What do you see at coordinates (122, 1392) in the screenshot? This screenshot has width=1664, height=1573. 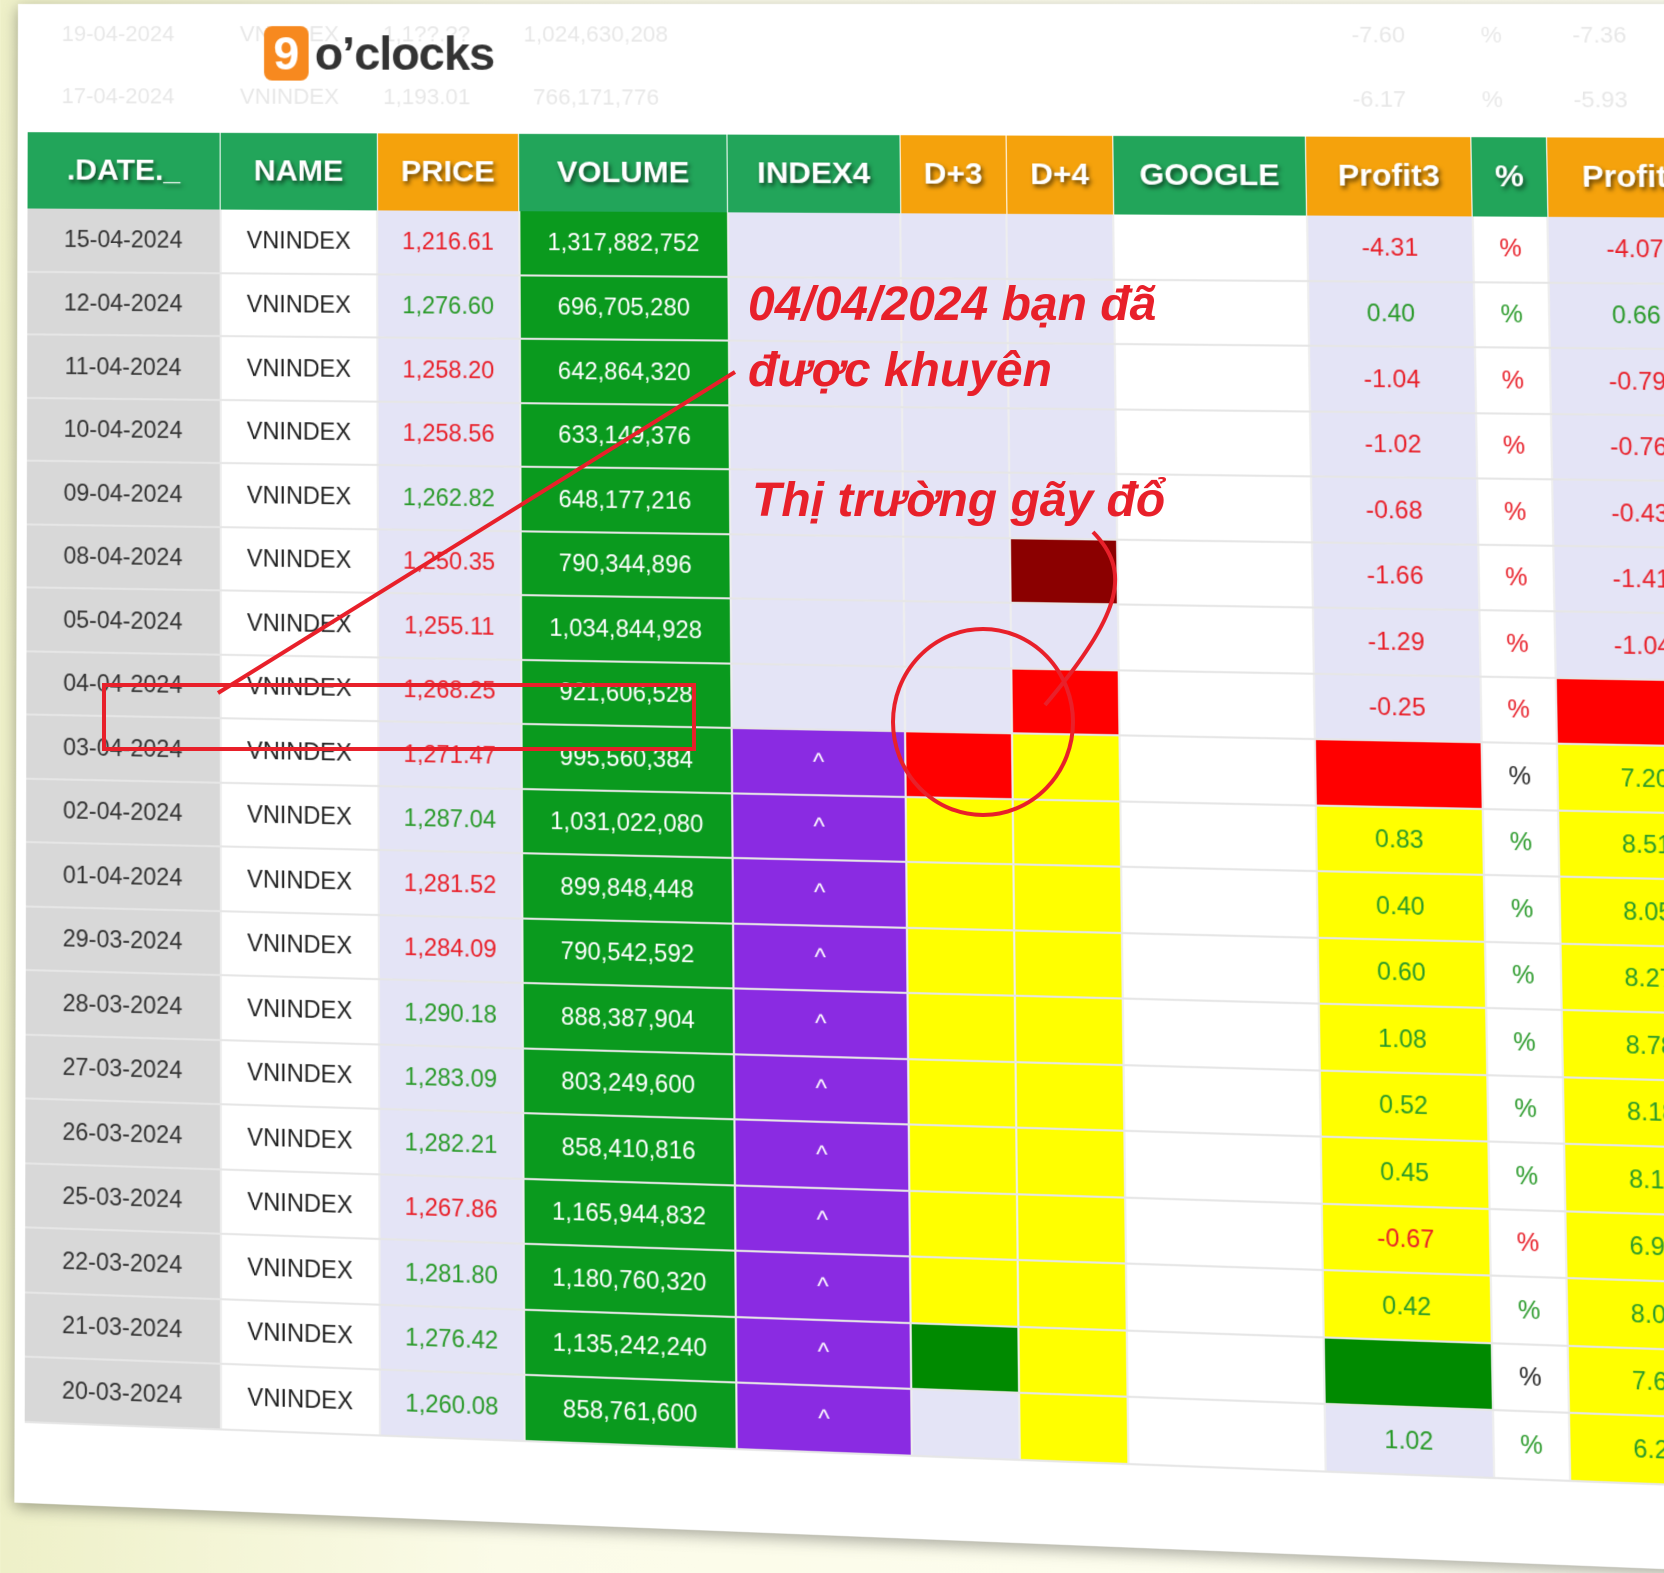 I see `date-cell: 20-03-2024` at bounding box center [122, 1392].